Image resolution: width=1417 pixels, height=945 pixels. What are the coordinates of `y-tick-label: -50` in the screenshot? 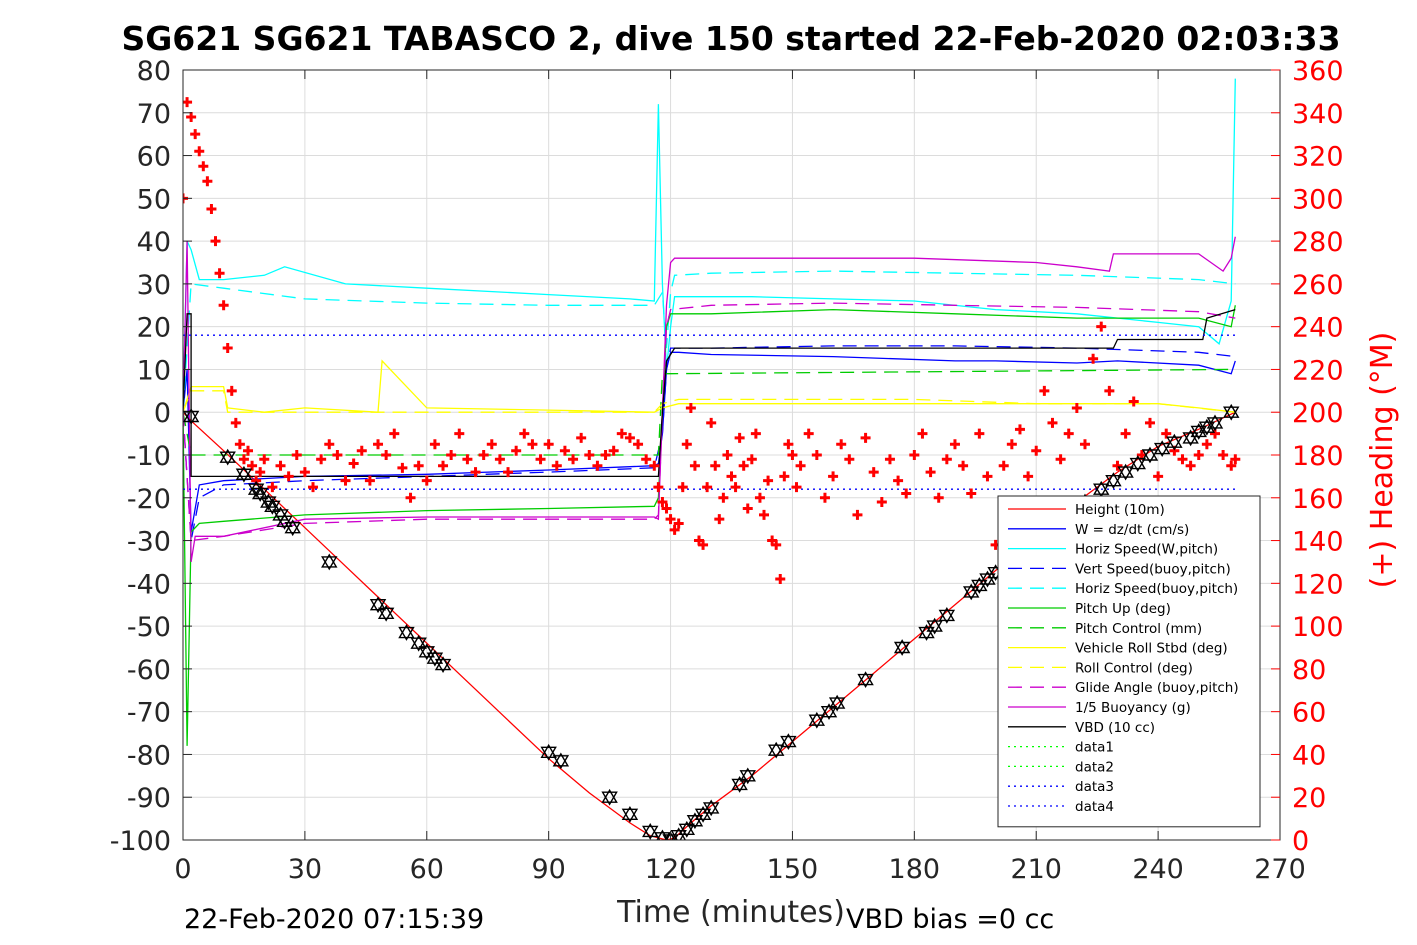 It's located at (149, 627).